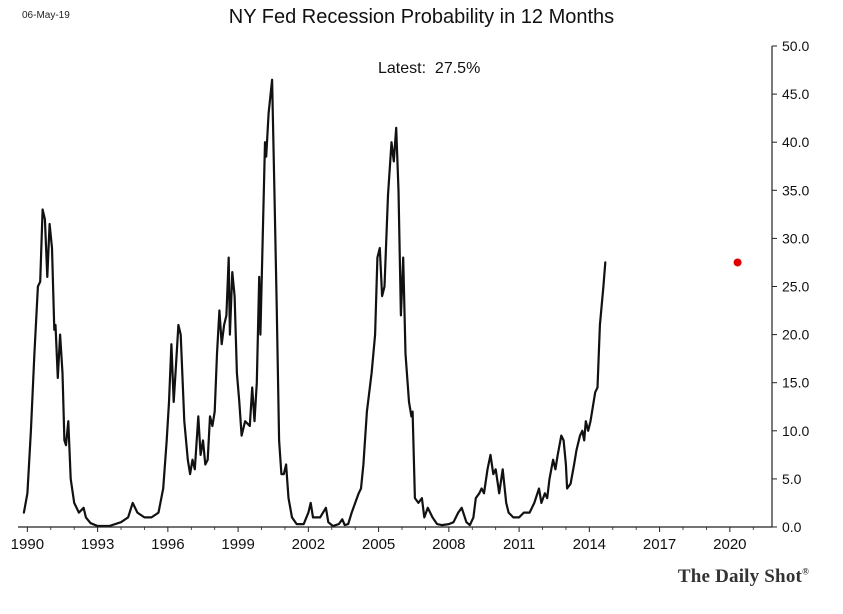 The image size is (843, 614). I want to click on y-tick-label: 45.0, so click(795, 94).